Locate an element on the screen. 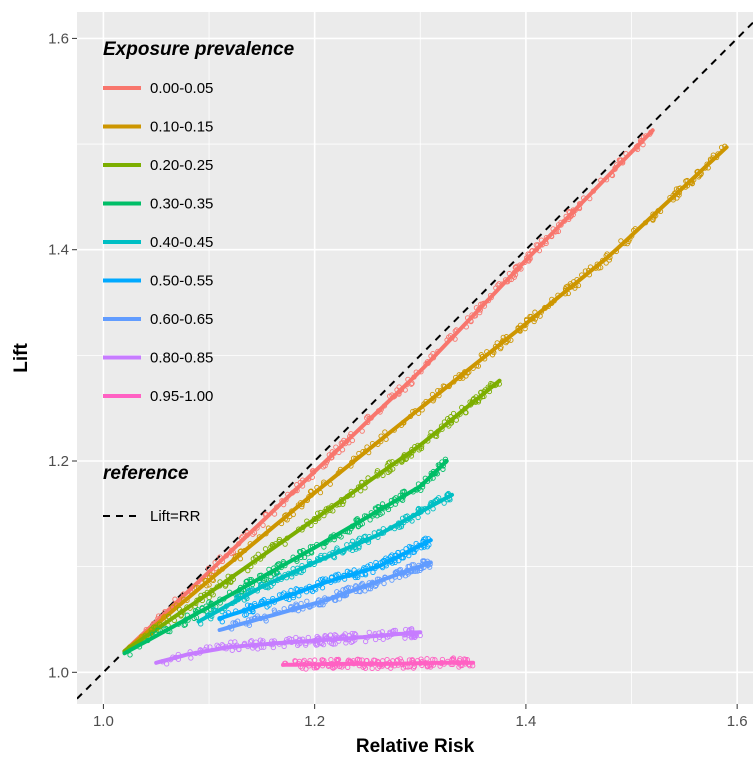  legend-item-0.40-0.45: 0.40-0.45 is located at coordinates (158, 242).